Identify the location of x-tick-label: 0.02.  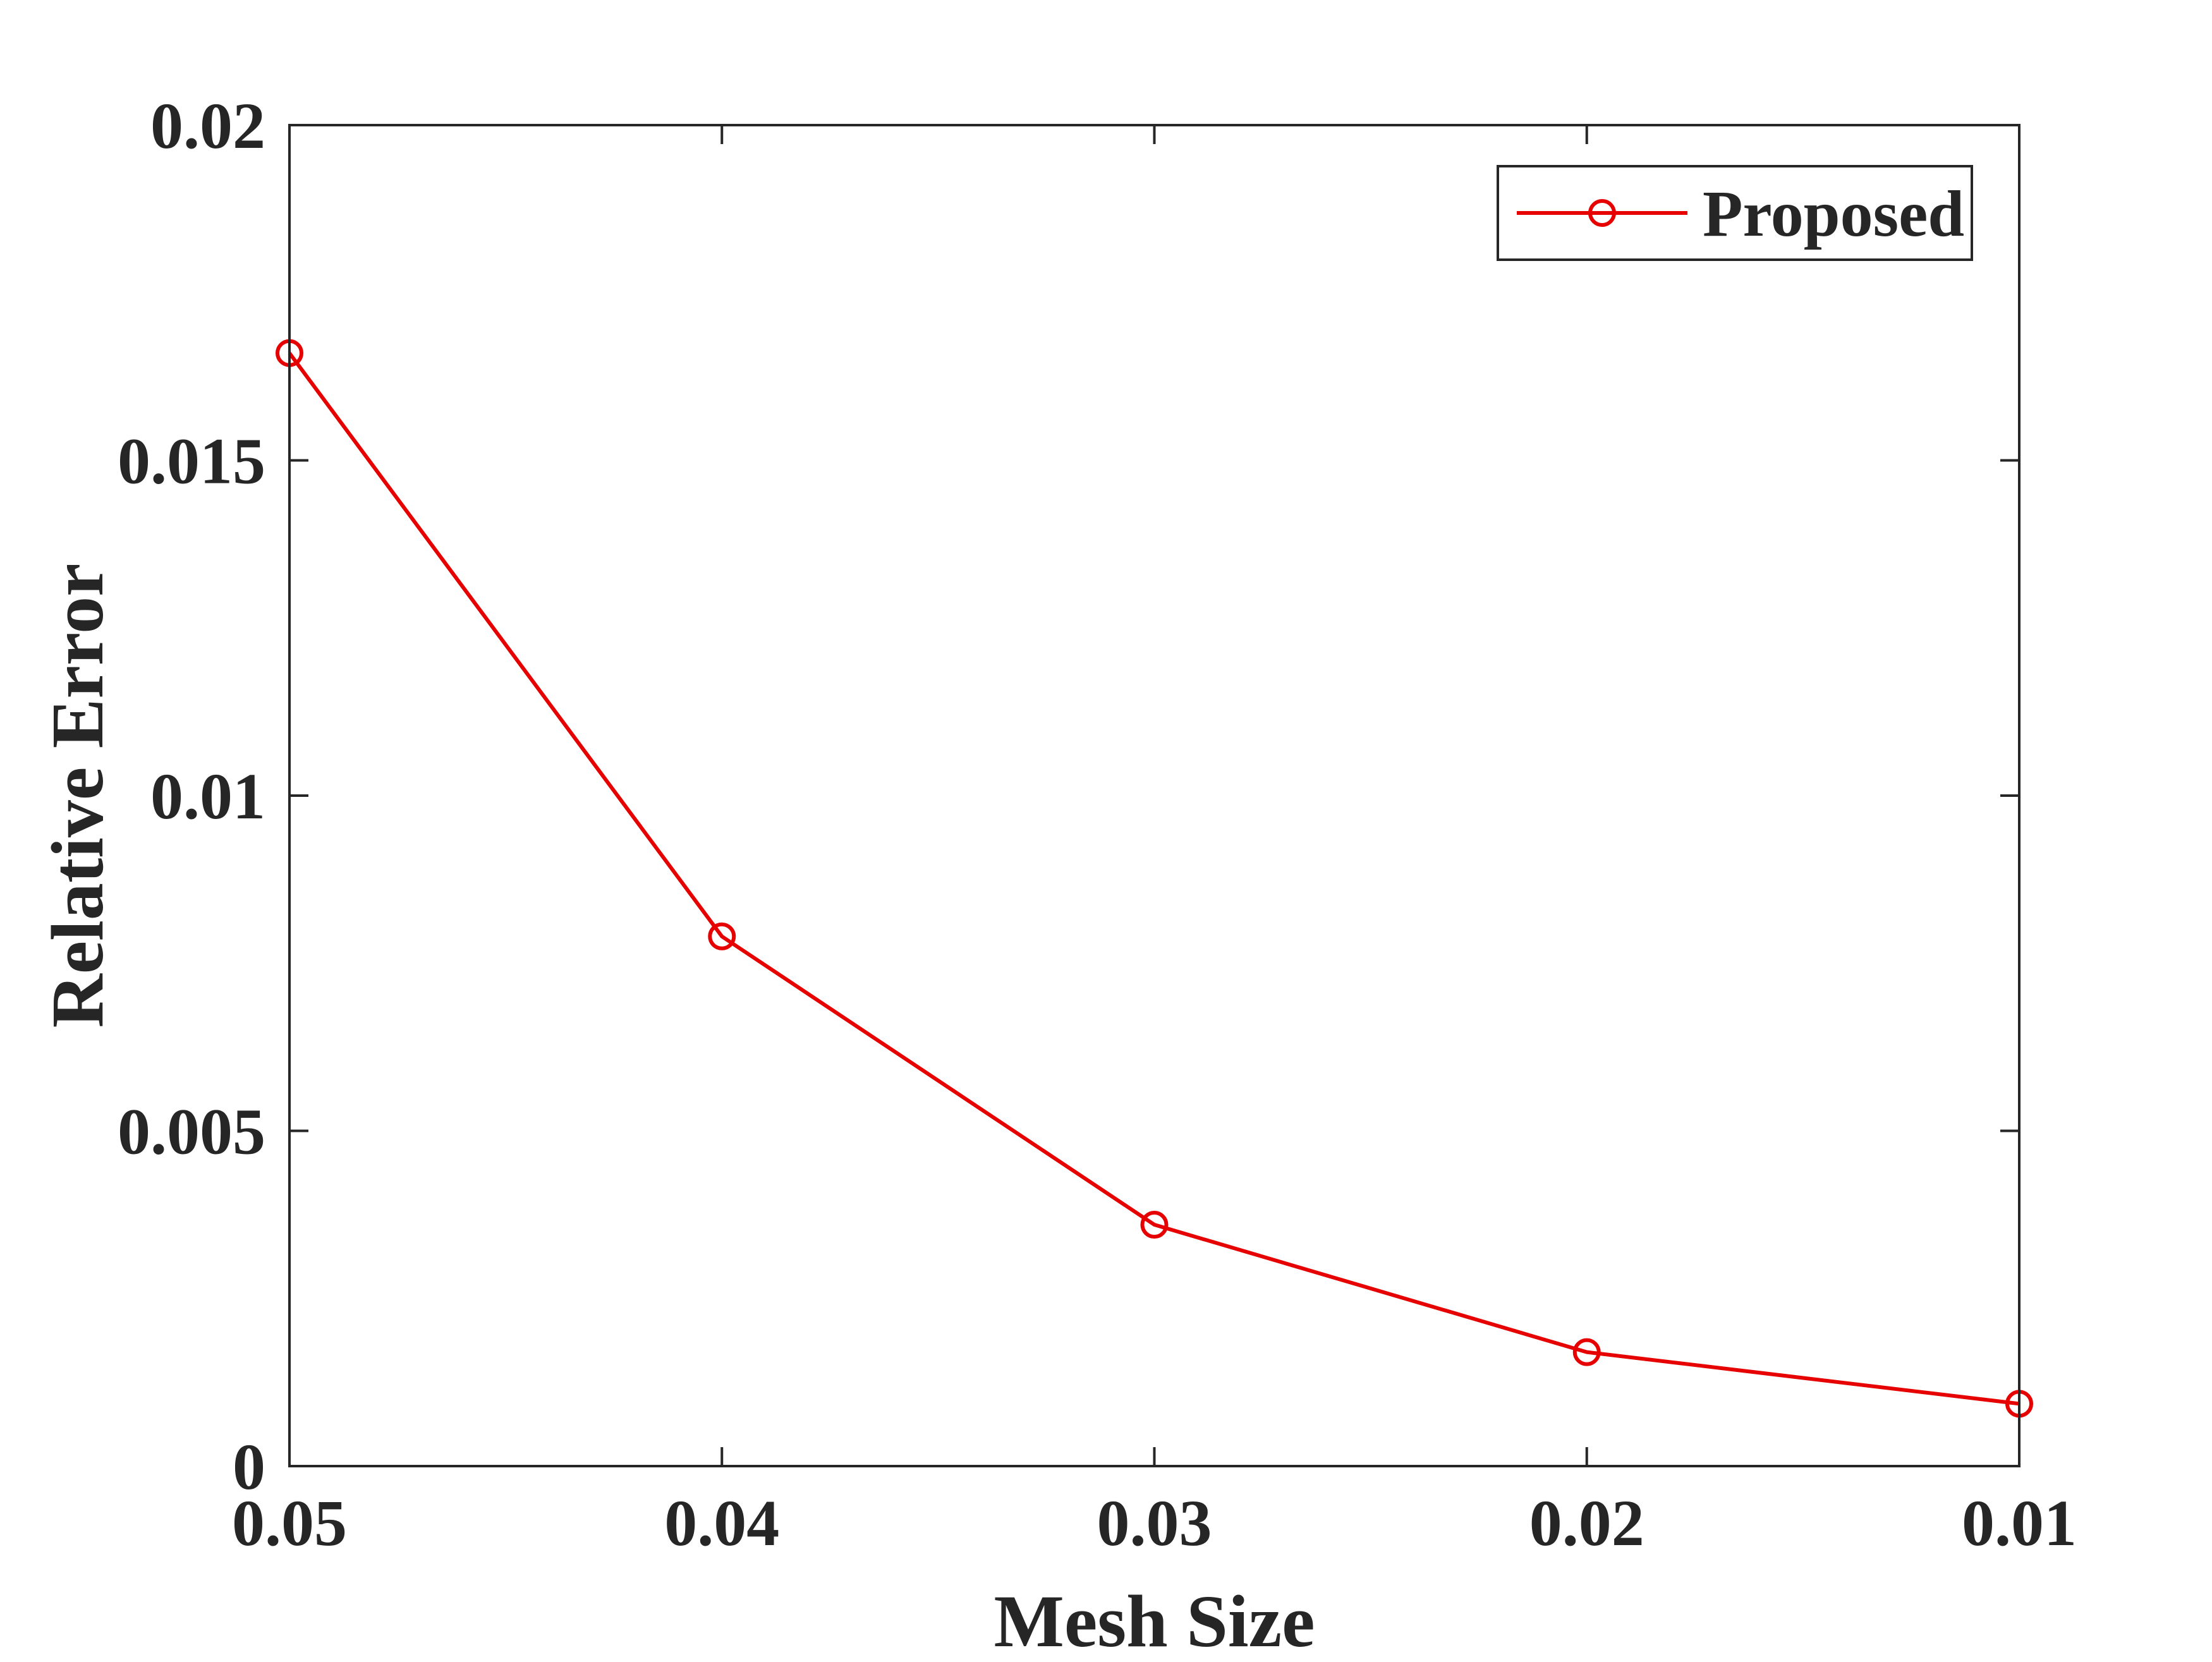
(1586, 1523).